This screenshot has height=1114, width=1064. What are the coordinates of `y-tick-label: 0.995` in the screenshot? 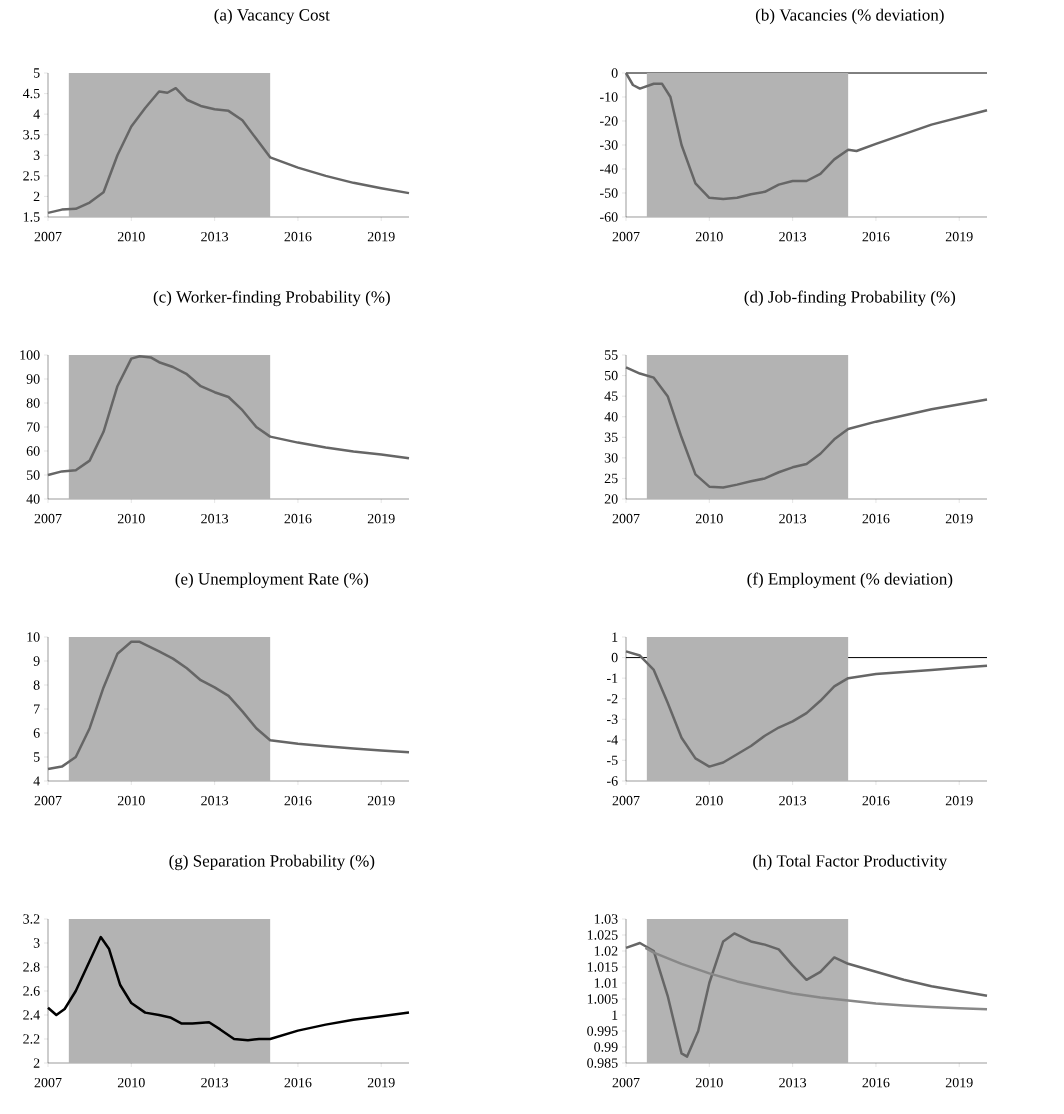 It's located at (602, 1031).